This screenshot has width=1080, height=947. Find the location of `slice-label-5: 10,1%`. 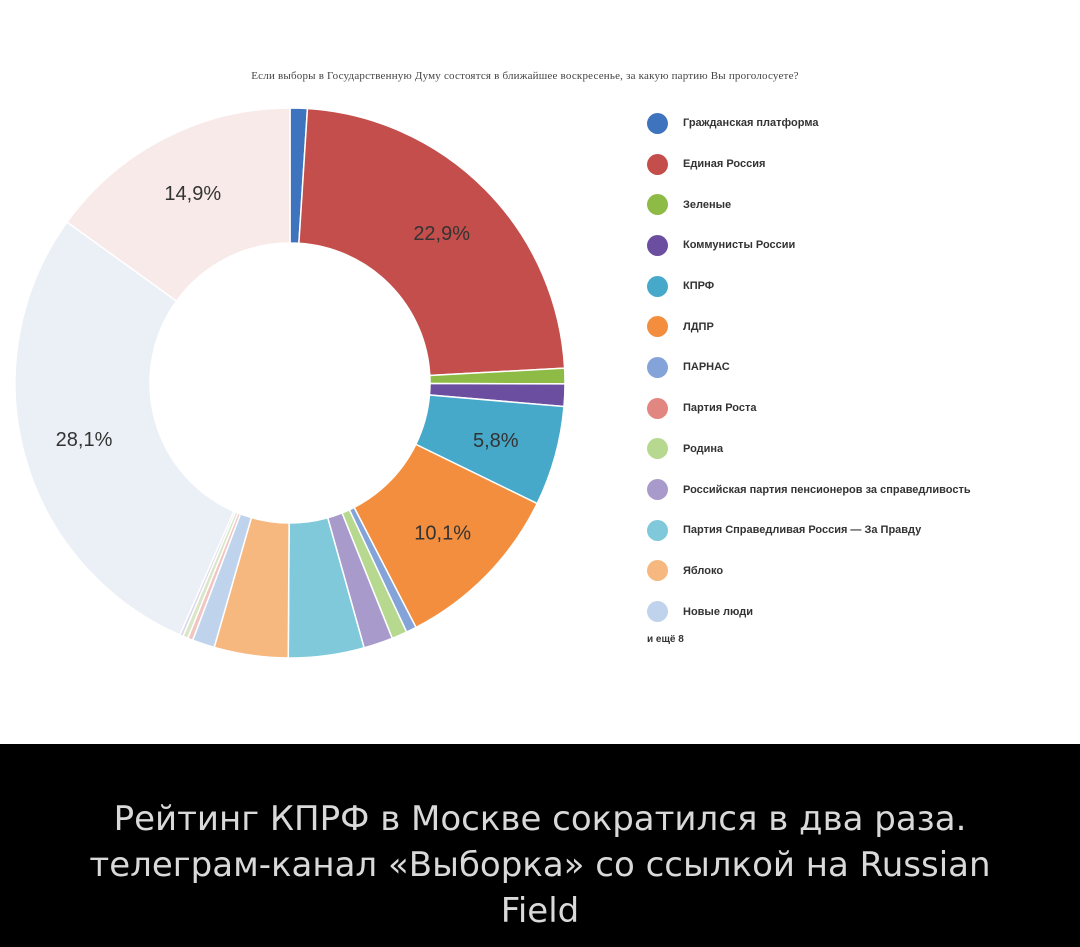

slice-label-5: 10,1% is located at coordinates (442, 533).